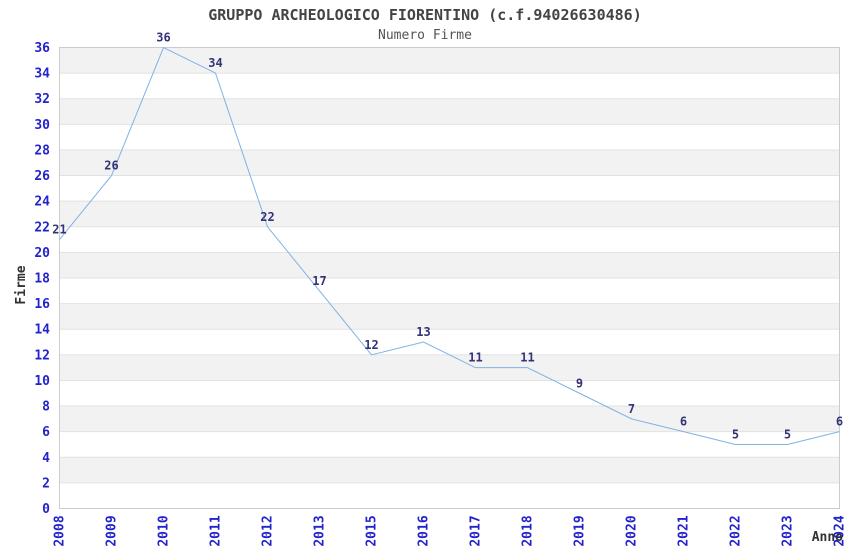  What do you see at coordinates (268, 530) in the screenshot?
I see `x-tick-label: 2012` at bounding box center [268, 530].